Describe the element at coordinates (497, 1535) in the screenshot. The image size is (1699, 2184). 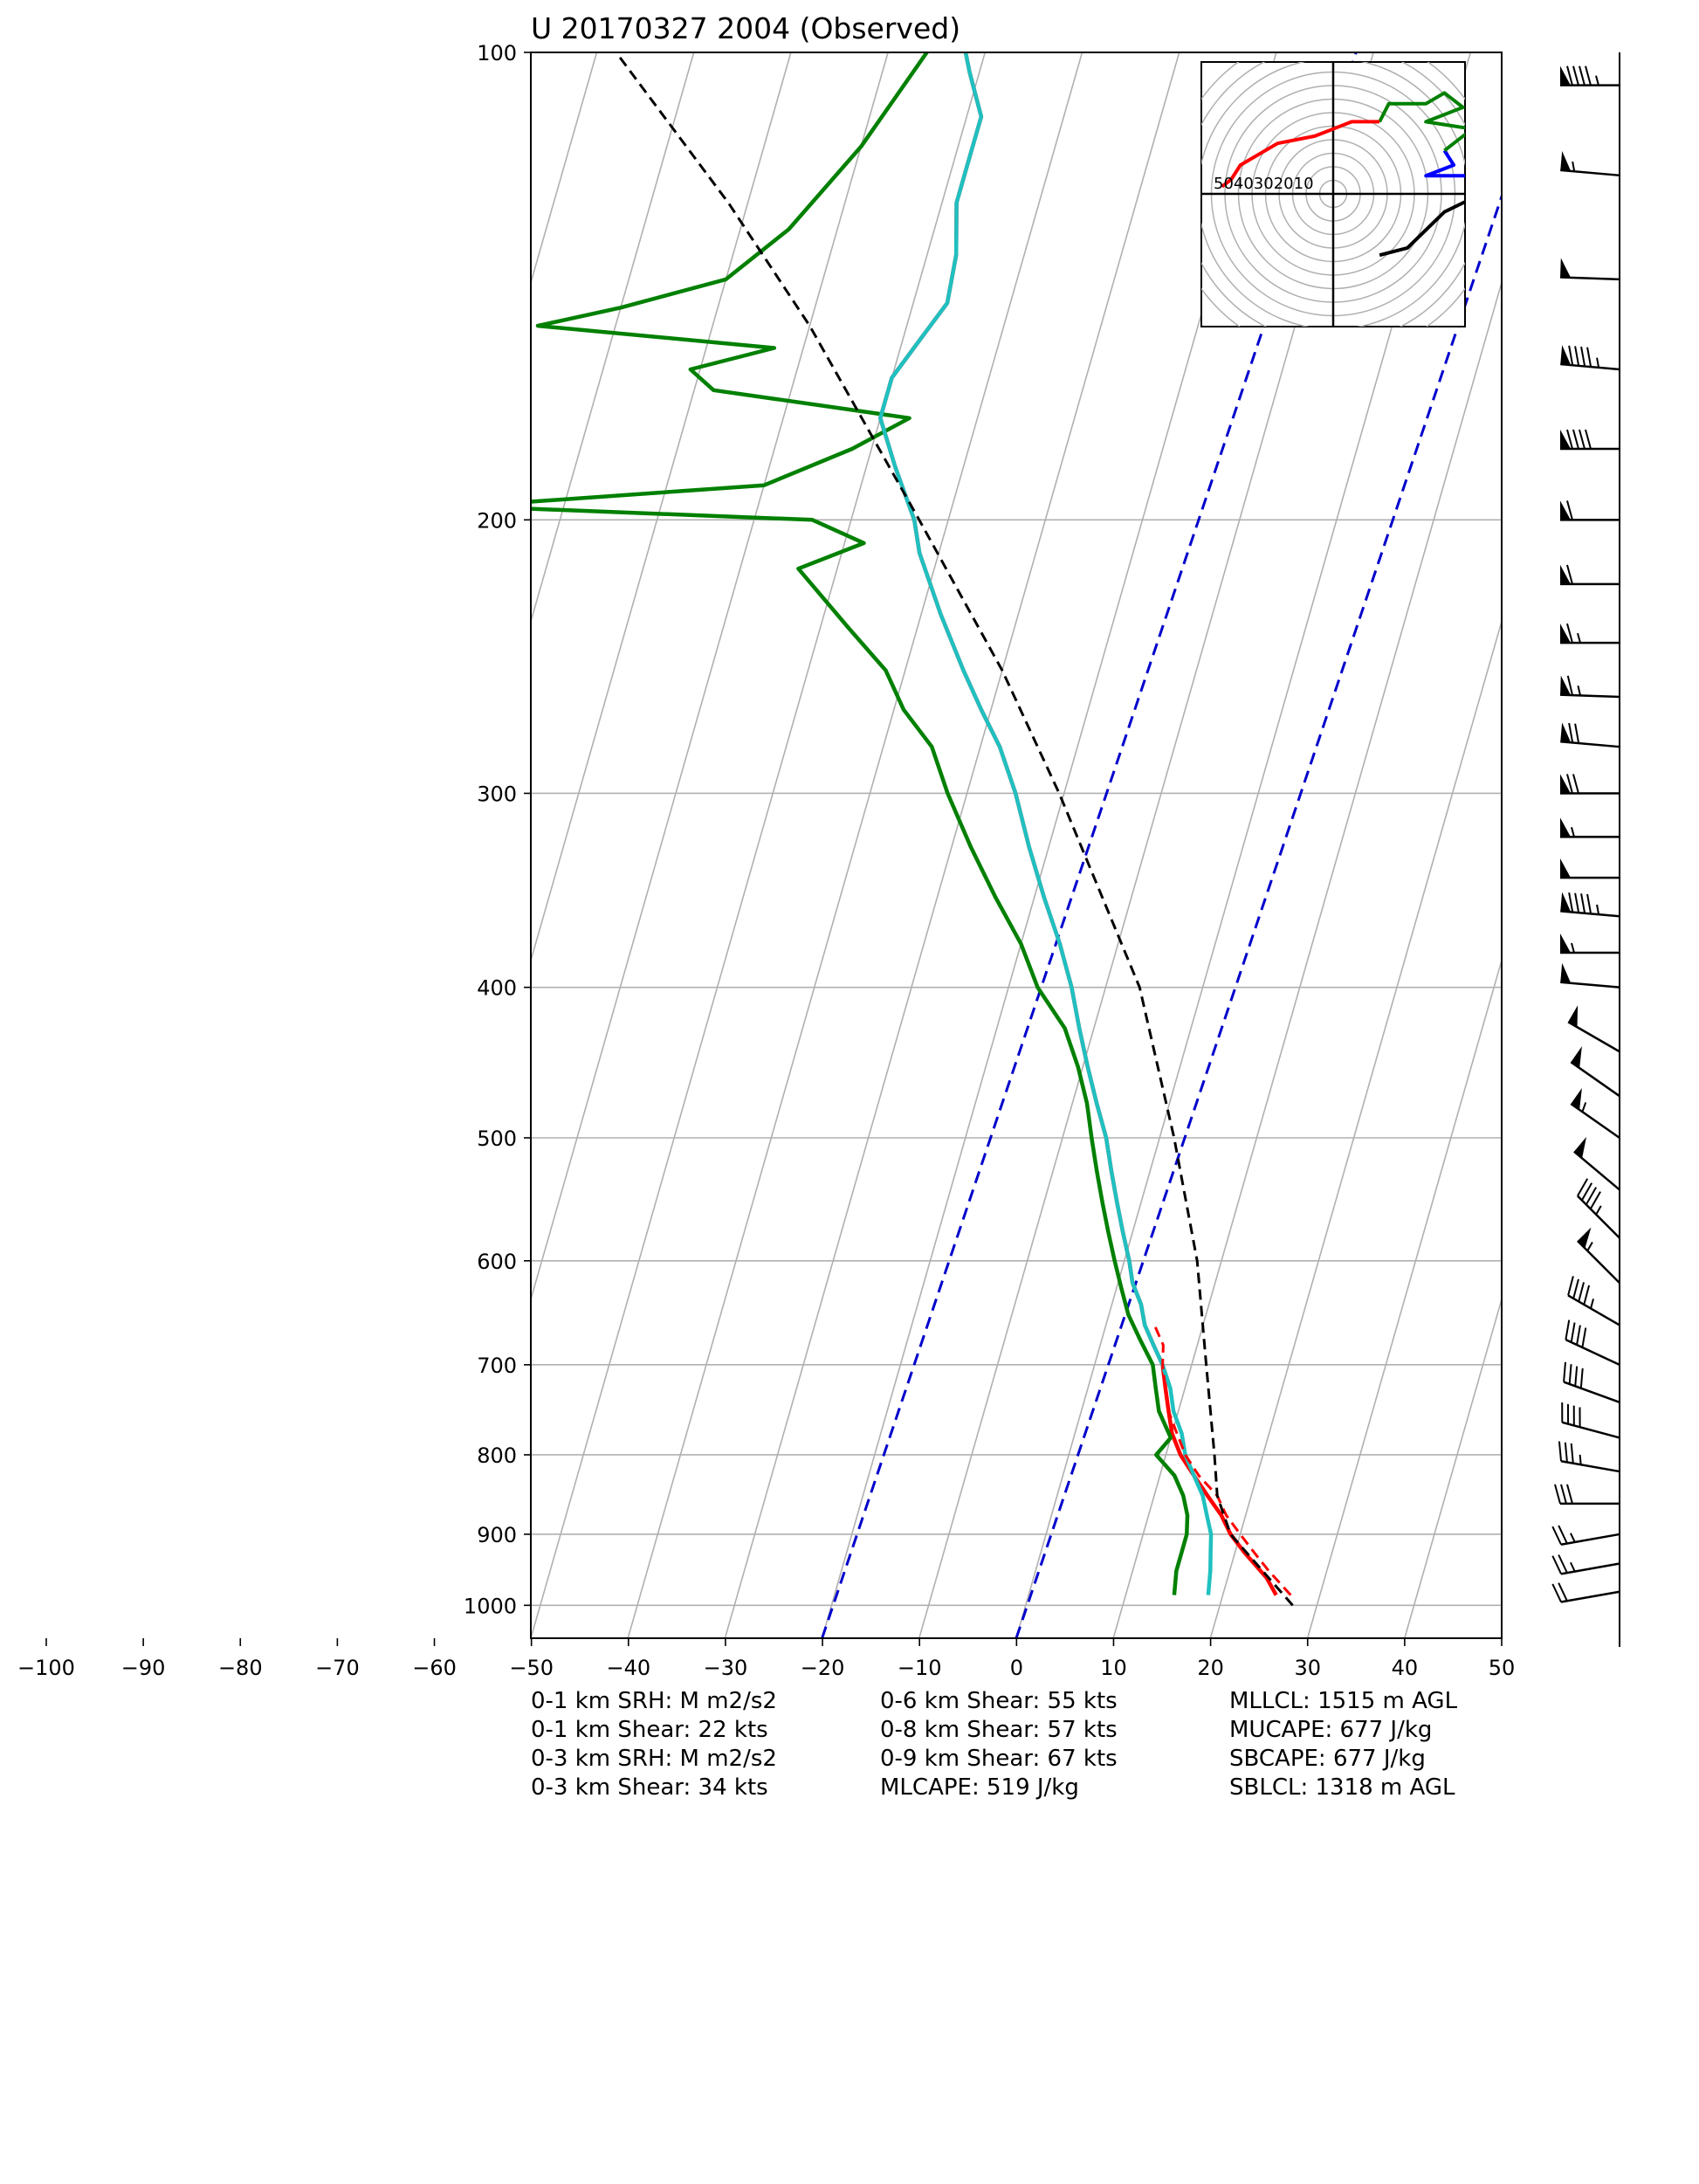
I see `y-tick-label: 900` at that location.